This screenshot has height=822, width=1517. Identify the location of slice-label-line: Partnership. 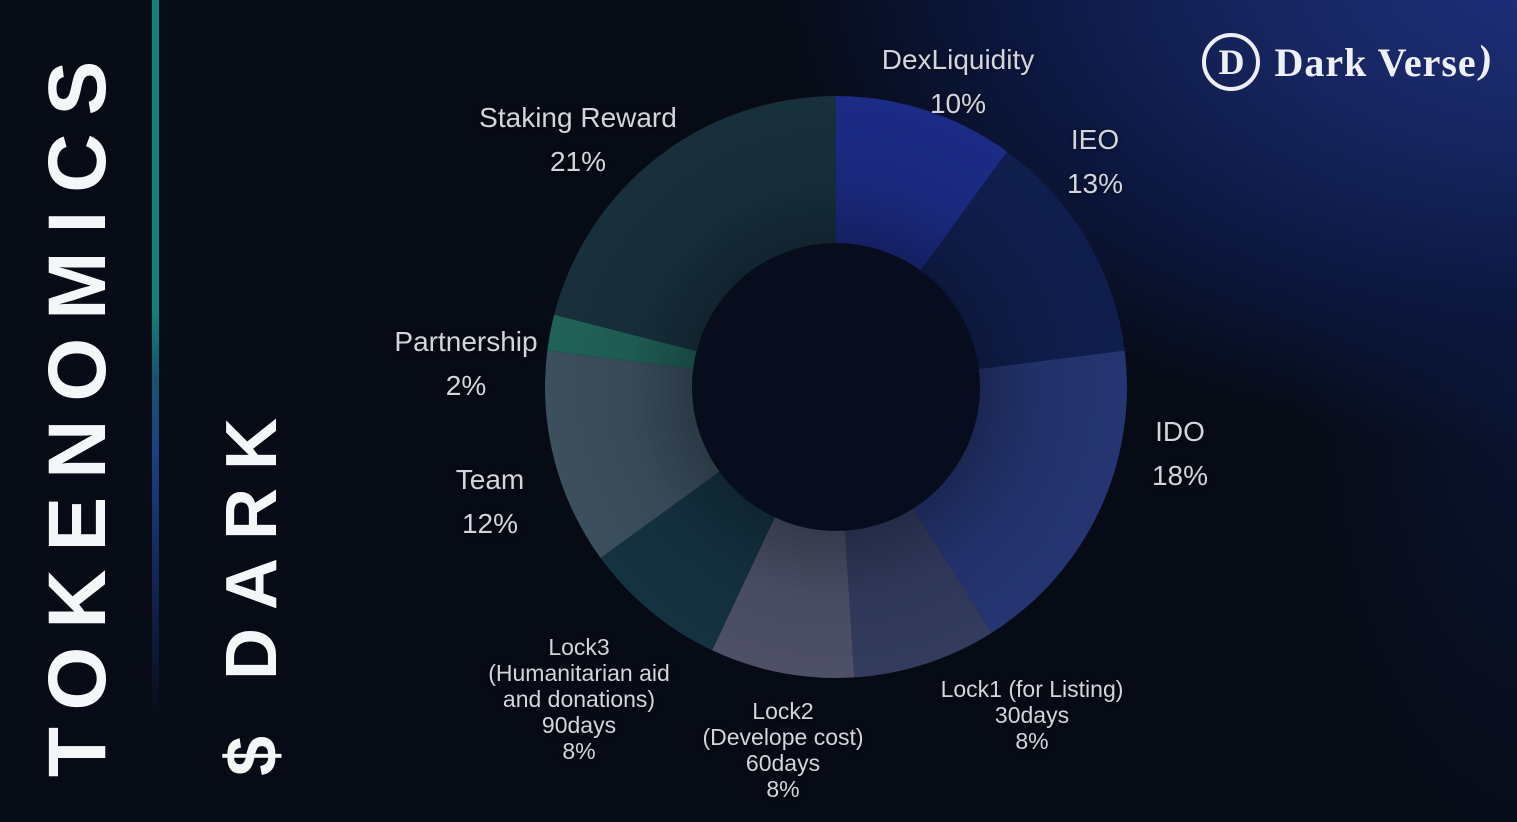
(466, 341).